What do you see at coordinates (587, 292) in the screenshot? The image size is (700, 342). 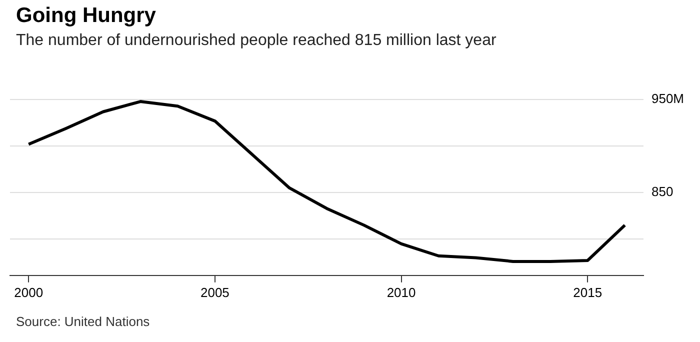 I see `x-tick-label: 2015` at bounding box center [587, 292].